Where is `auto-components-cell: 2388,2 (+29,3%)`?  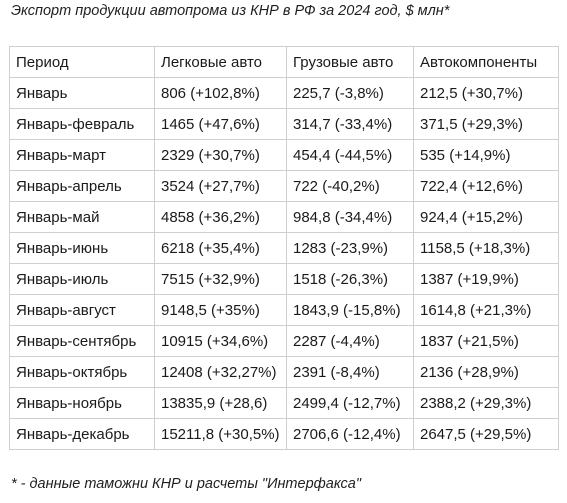
auto-components-cell: 2388,2 (+29,3%) is located at coordinates (486, 403).